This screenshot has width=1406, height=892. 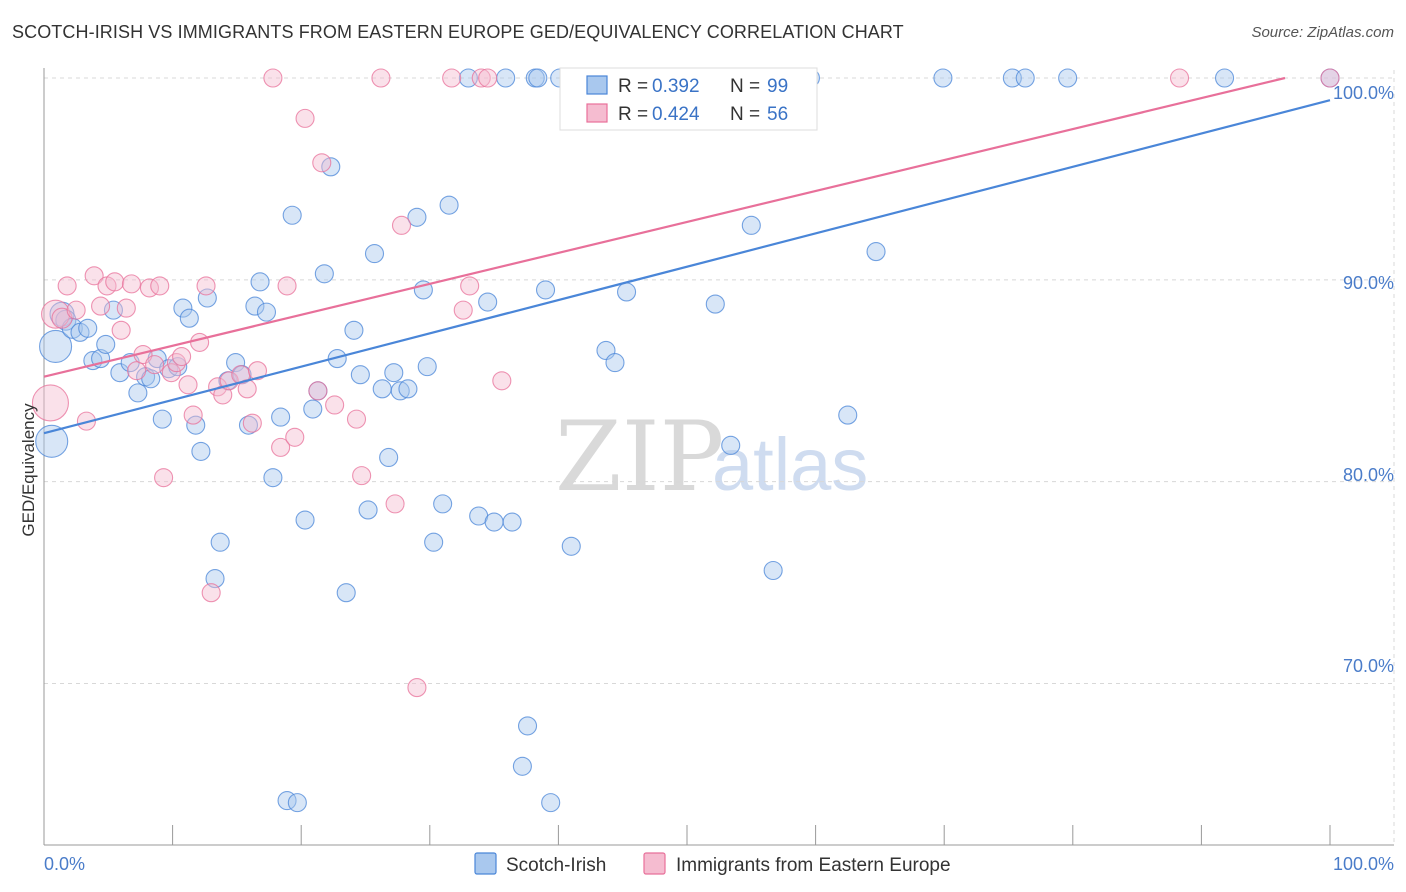 What do you see at coordinates (597, 113) in the screenshot?
I see `legend-swatch-eastern-europe` at bounding box center [597, 113].